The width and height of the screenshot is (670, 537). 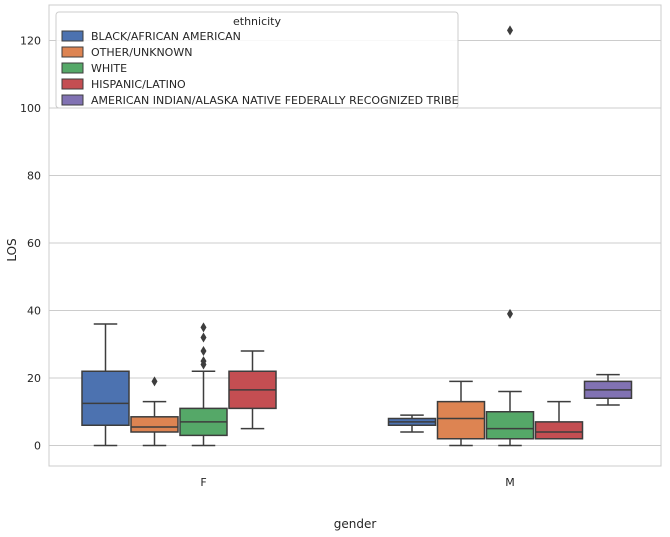 I want to click on legend-item-0: BLACK/AFRICAN AMERICAN, so click(x=151, y=36).